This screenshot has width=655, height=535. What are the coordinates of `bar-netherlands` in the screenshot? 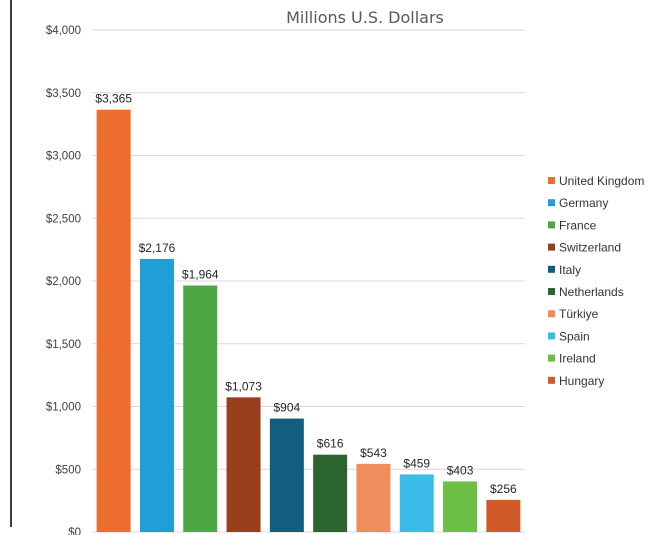 It's located at (330, 493).